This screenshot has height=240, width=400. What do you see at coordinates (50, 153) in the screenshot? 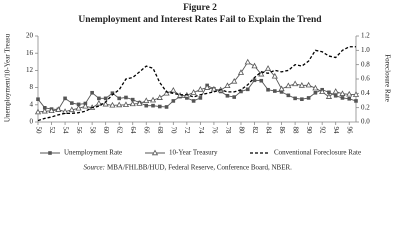
I see `legend-marker` at bounding box center [50, 153].